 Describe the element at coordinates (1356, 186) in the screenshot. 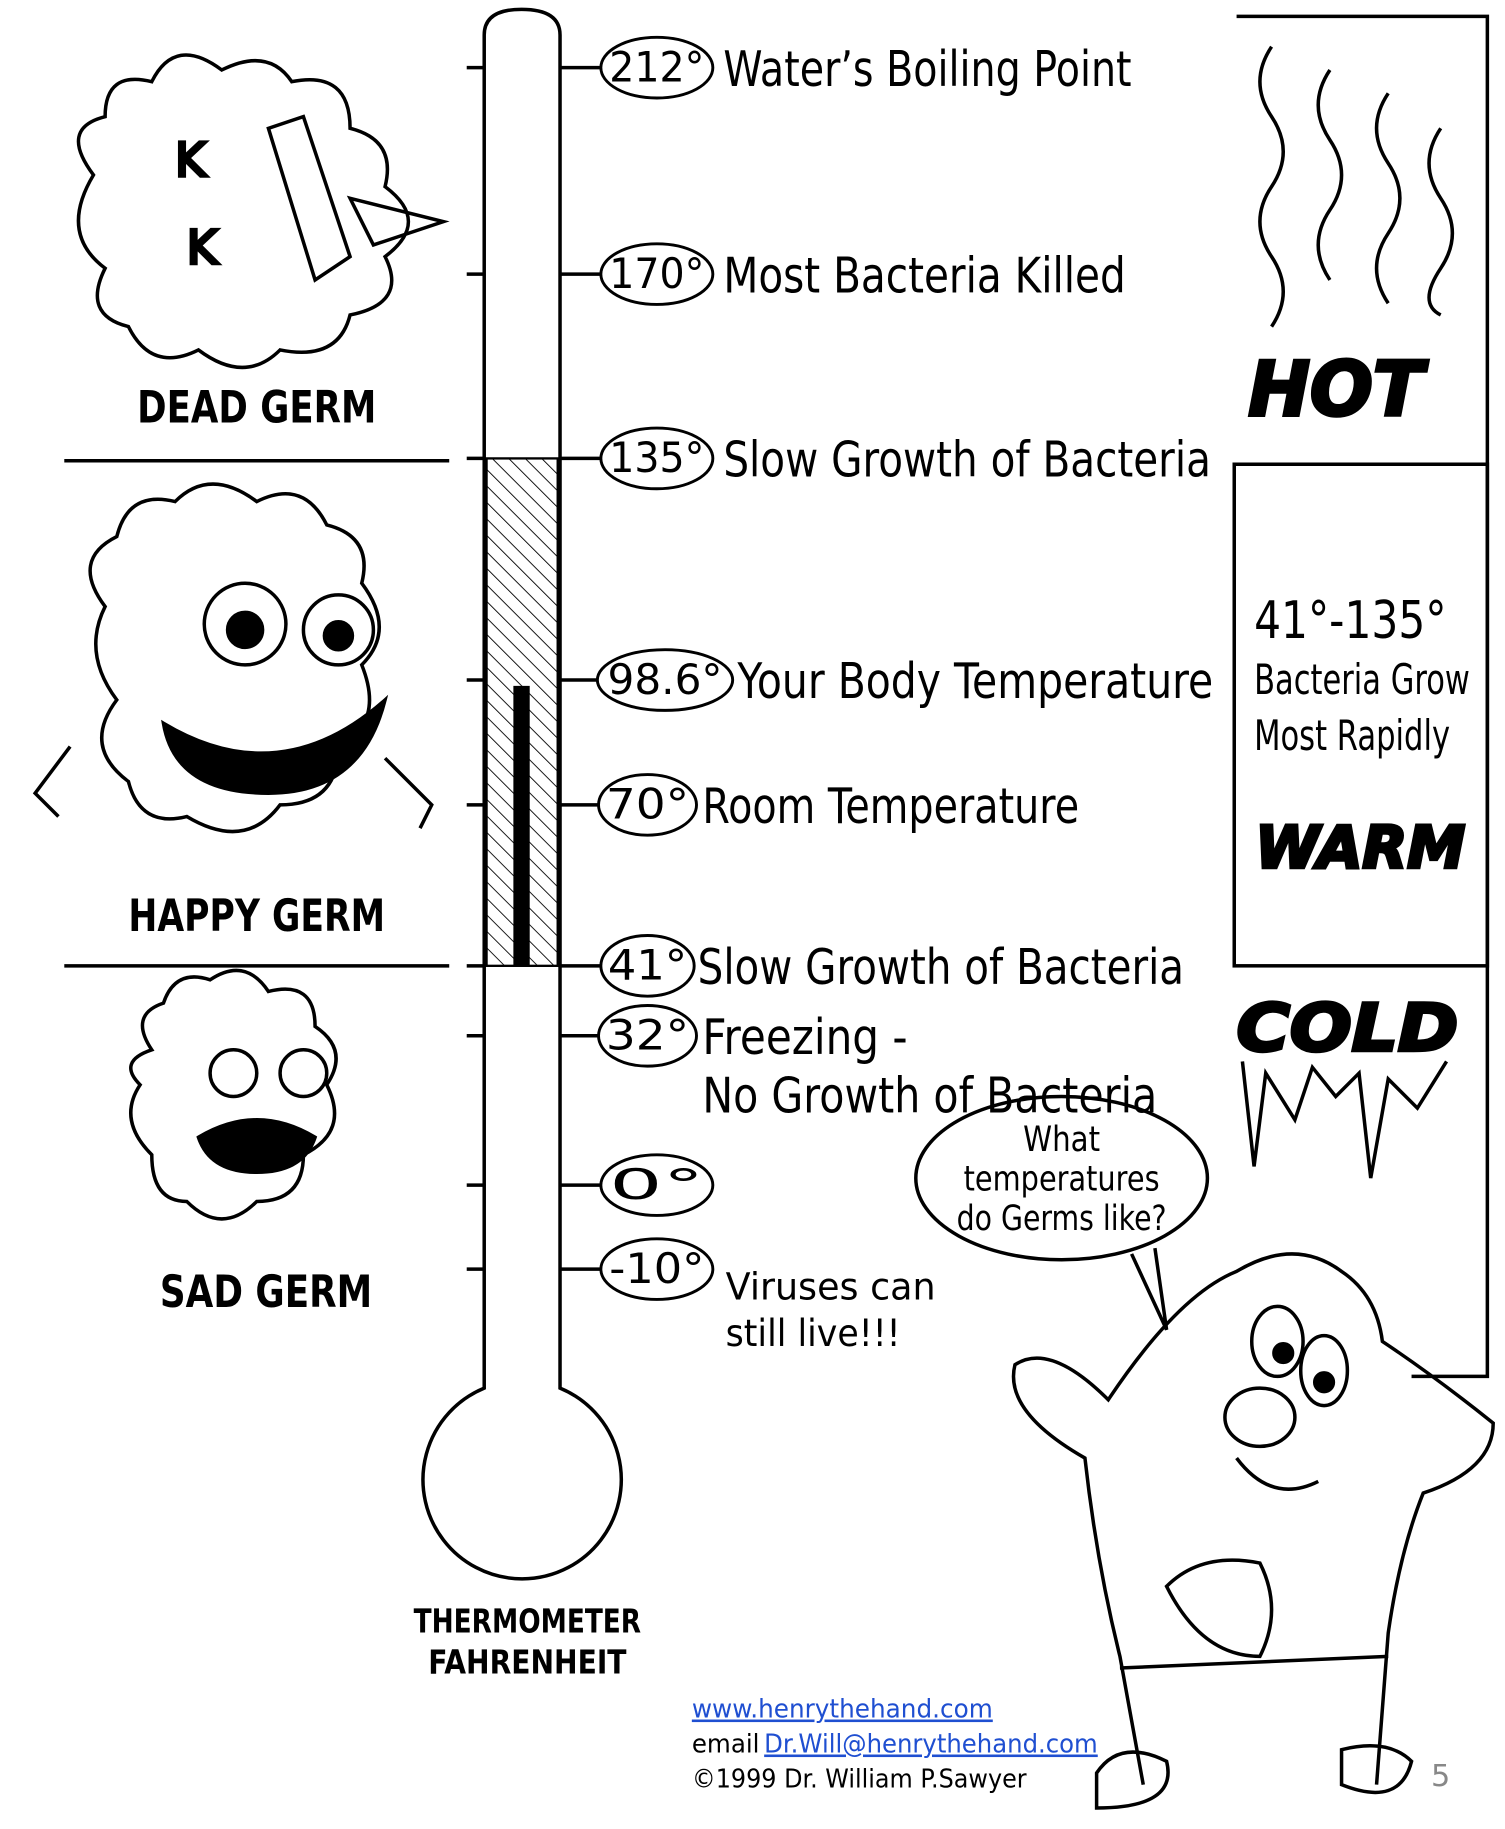

I see `heat-waves` at that location.